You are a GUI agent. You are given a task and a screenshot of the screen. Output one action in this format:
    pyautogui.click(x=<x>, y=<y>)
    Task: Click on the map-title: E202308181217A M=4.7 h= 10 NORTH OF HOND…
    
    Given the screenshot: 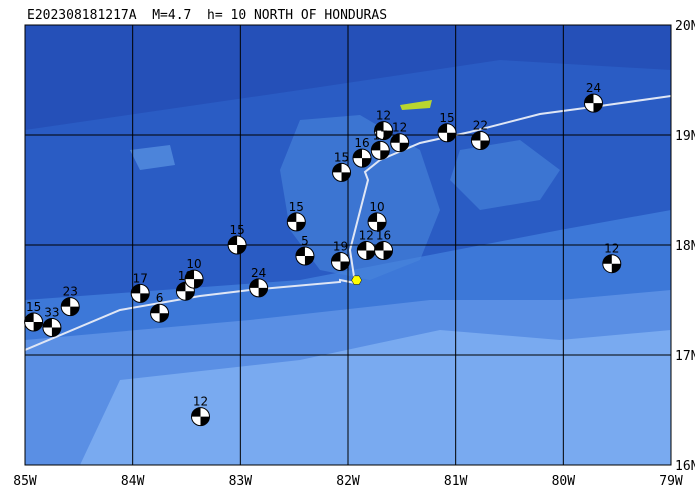 What is the action you would take?
    pyautogui.click(x=207, y=15)
    